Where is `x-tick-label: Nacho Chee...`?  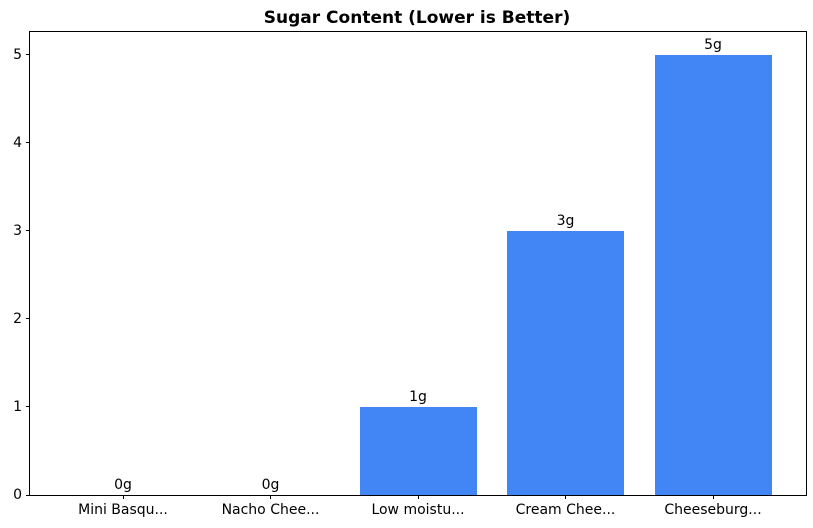 x-tick-label: Nacho Chee... is located at coordinates (270, 510).